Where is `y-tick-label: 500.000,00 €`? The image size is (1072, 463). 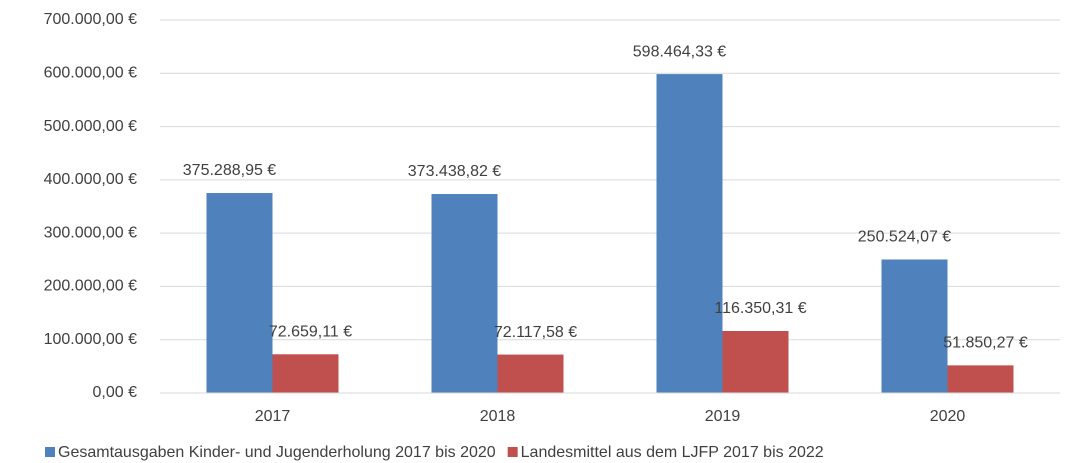
y-tick-label: 500.000,00 € is located at coordinates (91, 126).